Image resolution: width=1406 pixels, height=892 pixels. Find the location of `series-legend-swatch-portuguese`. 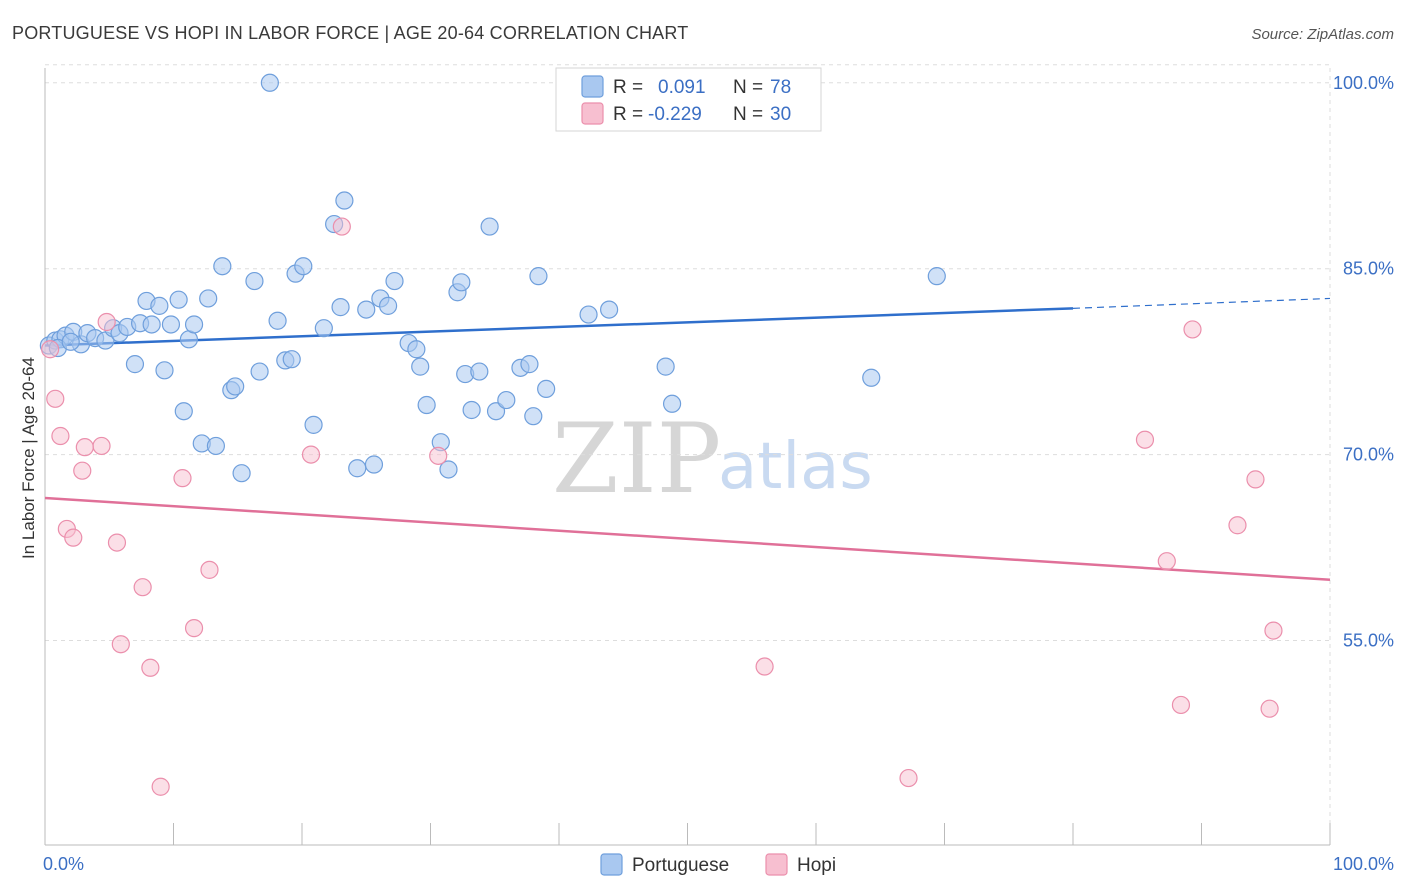

series-legend-swatch-portuguese is located at coordinates (611, 864).